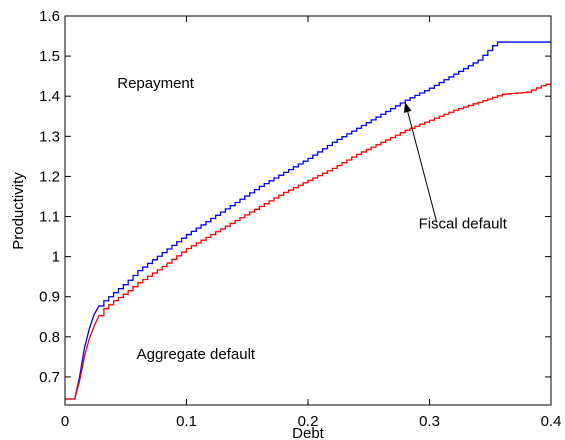 Image resolution: width=565 pixels, height=440 pixels. I want to click on y-axis-label: Productivity, so click(18, 211).